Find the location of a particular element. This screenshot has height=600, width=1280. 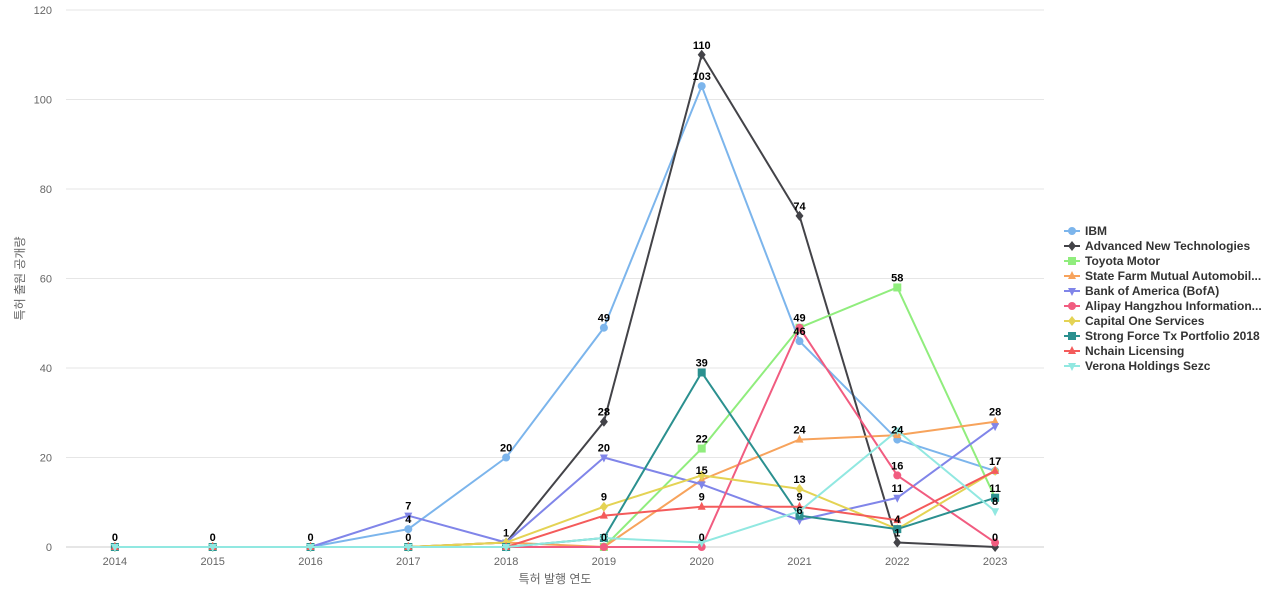

legend-label: IBM is located at coordinates (1096, 231).